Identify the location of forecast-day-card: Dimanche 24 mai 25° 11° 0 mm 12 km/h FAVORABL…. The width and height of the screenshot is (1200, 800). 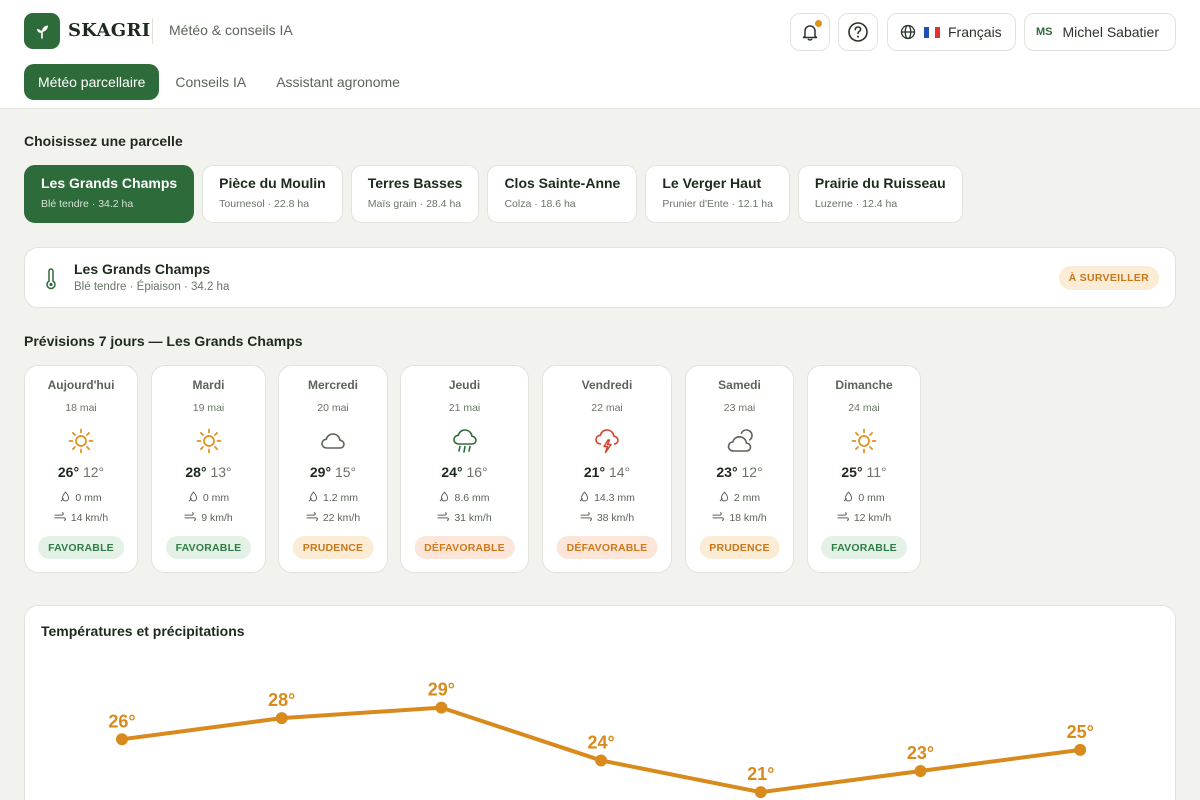
(864, 469).